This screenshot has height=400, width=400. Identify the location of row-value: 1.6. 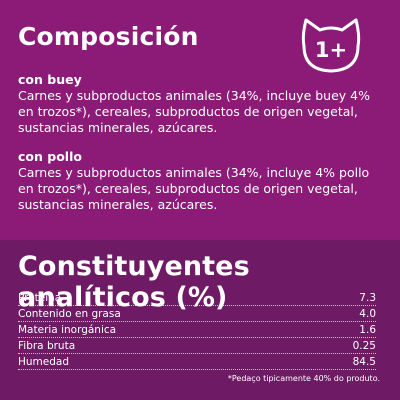
(367, 330).